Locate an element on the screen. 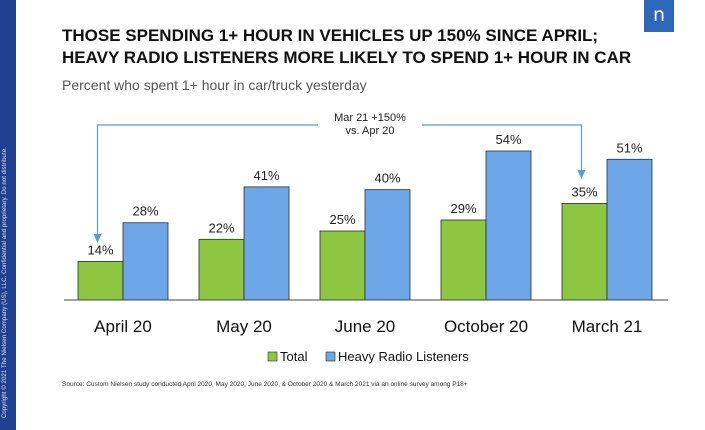 This screenshot has height=430, width=705. data-label-heavy-4: 51% is located at coordinates (629, 147).